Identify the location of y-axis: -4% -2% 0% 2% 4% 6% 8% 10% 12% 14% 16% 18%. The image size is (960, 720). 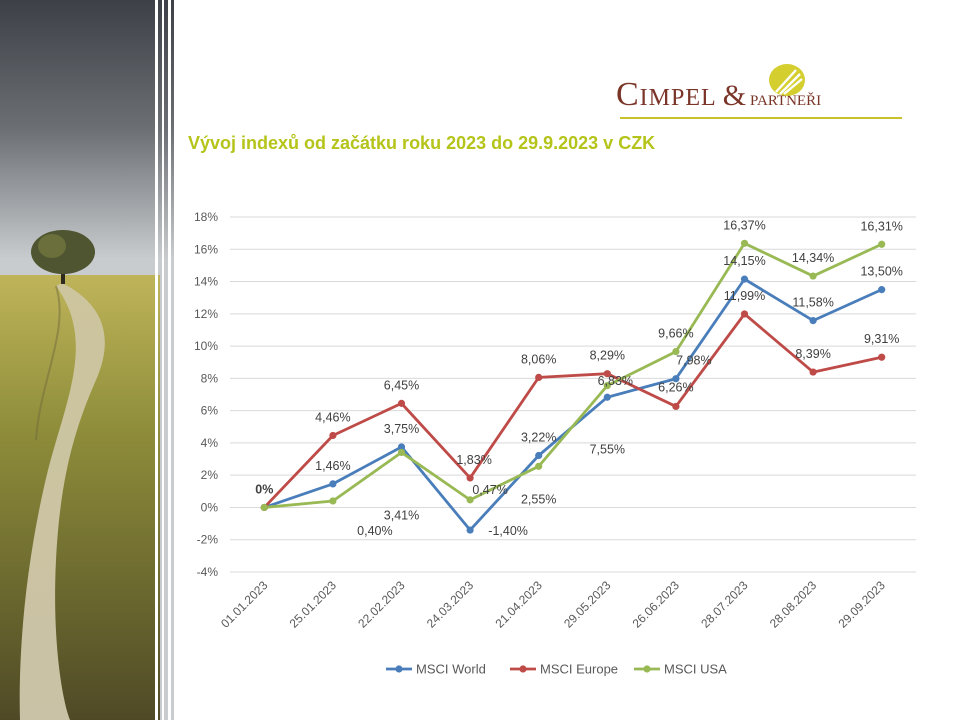
(206, 394).